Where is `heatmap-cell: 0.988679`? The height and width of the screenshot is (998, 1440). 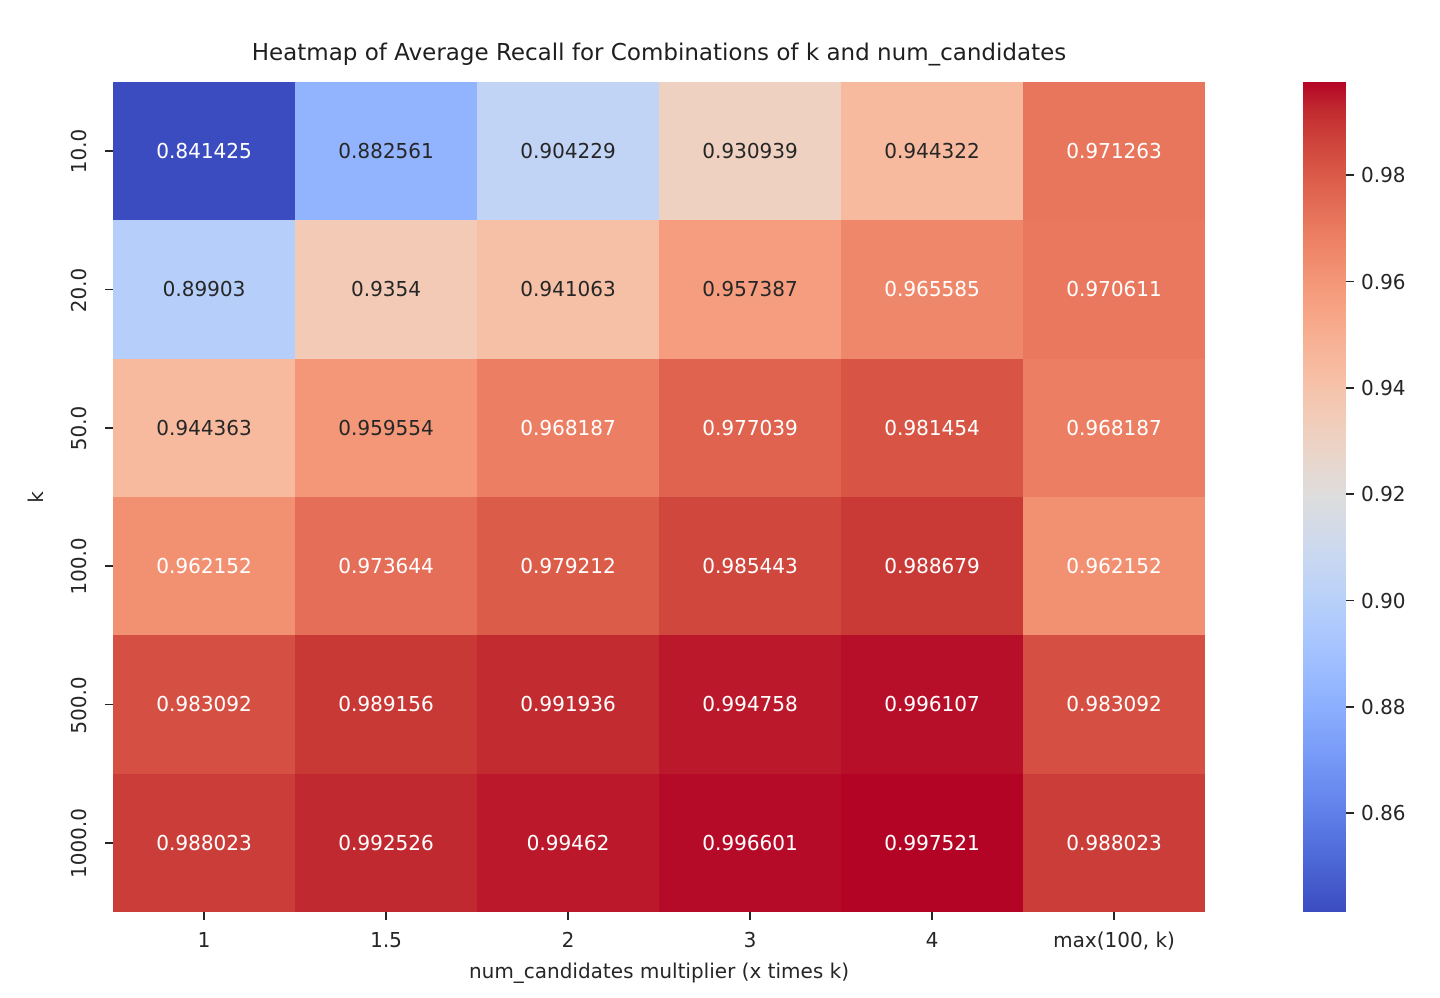 heatmap-cell: 0.988679 is located at coordinates (932, 566).